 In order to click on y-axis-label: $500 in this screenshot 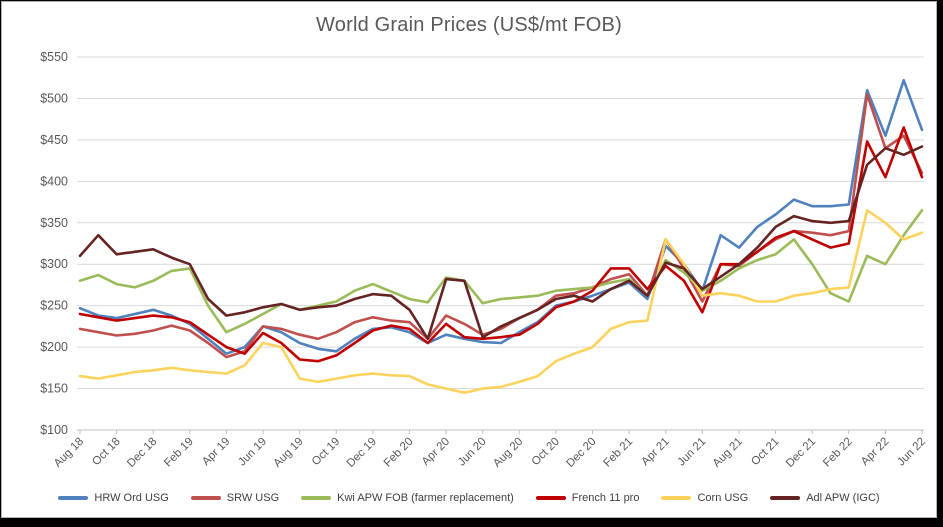, I will do `click(54, 98)`.